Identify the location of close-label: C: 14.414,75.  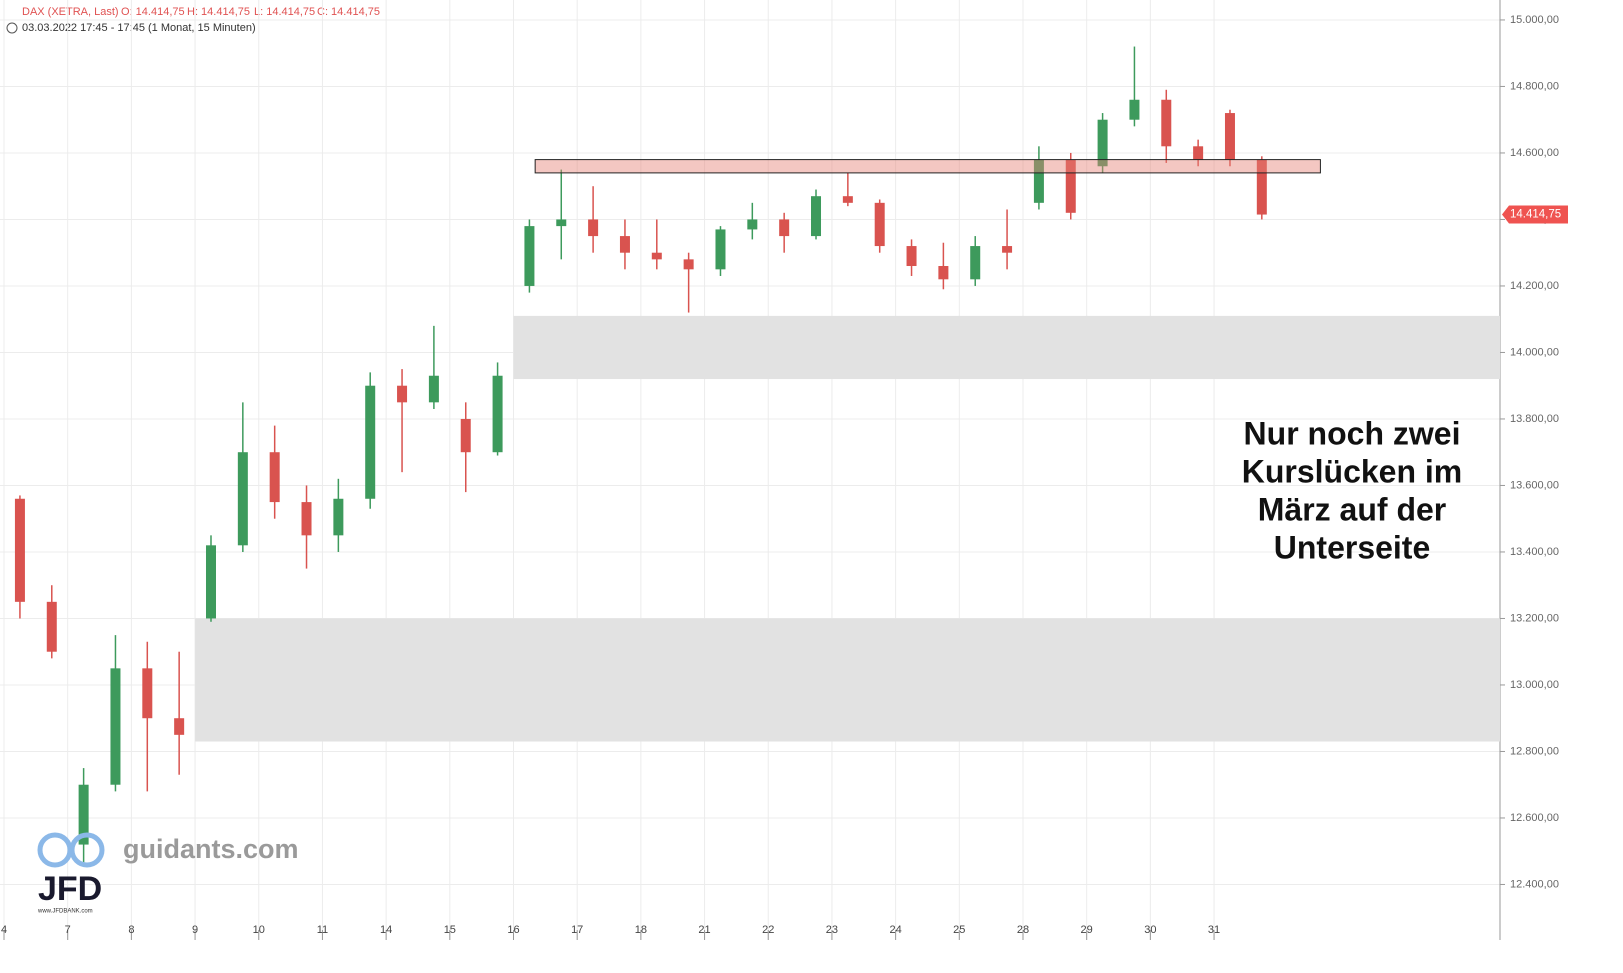
(348, 12).